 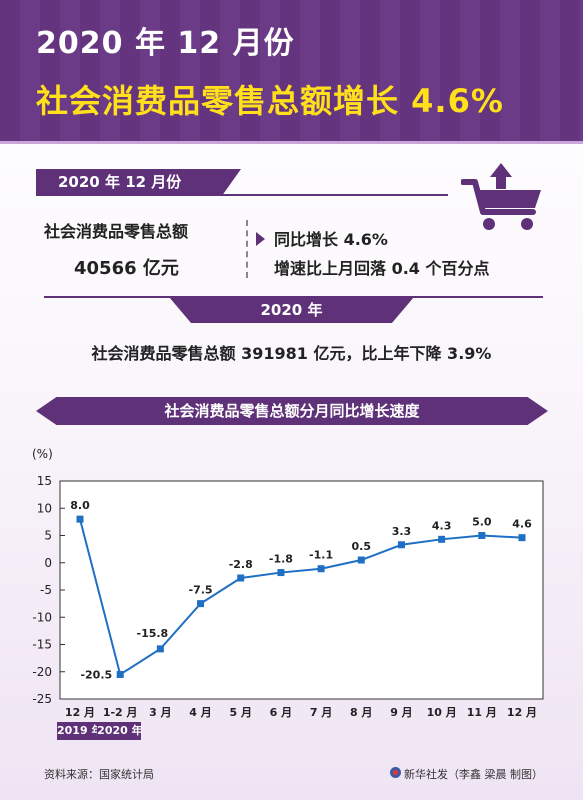 What do you see at coordinates (200, 712) in the screenshot?
I see `x-tick-label: 4 月` at bounding box center [200, 712].